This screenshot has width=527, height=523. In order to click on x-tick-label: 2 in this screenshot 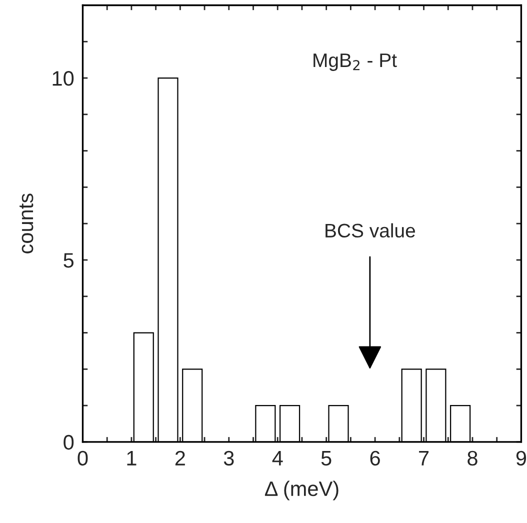, I will do `click(180, 458)`.